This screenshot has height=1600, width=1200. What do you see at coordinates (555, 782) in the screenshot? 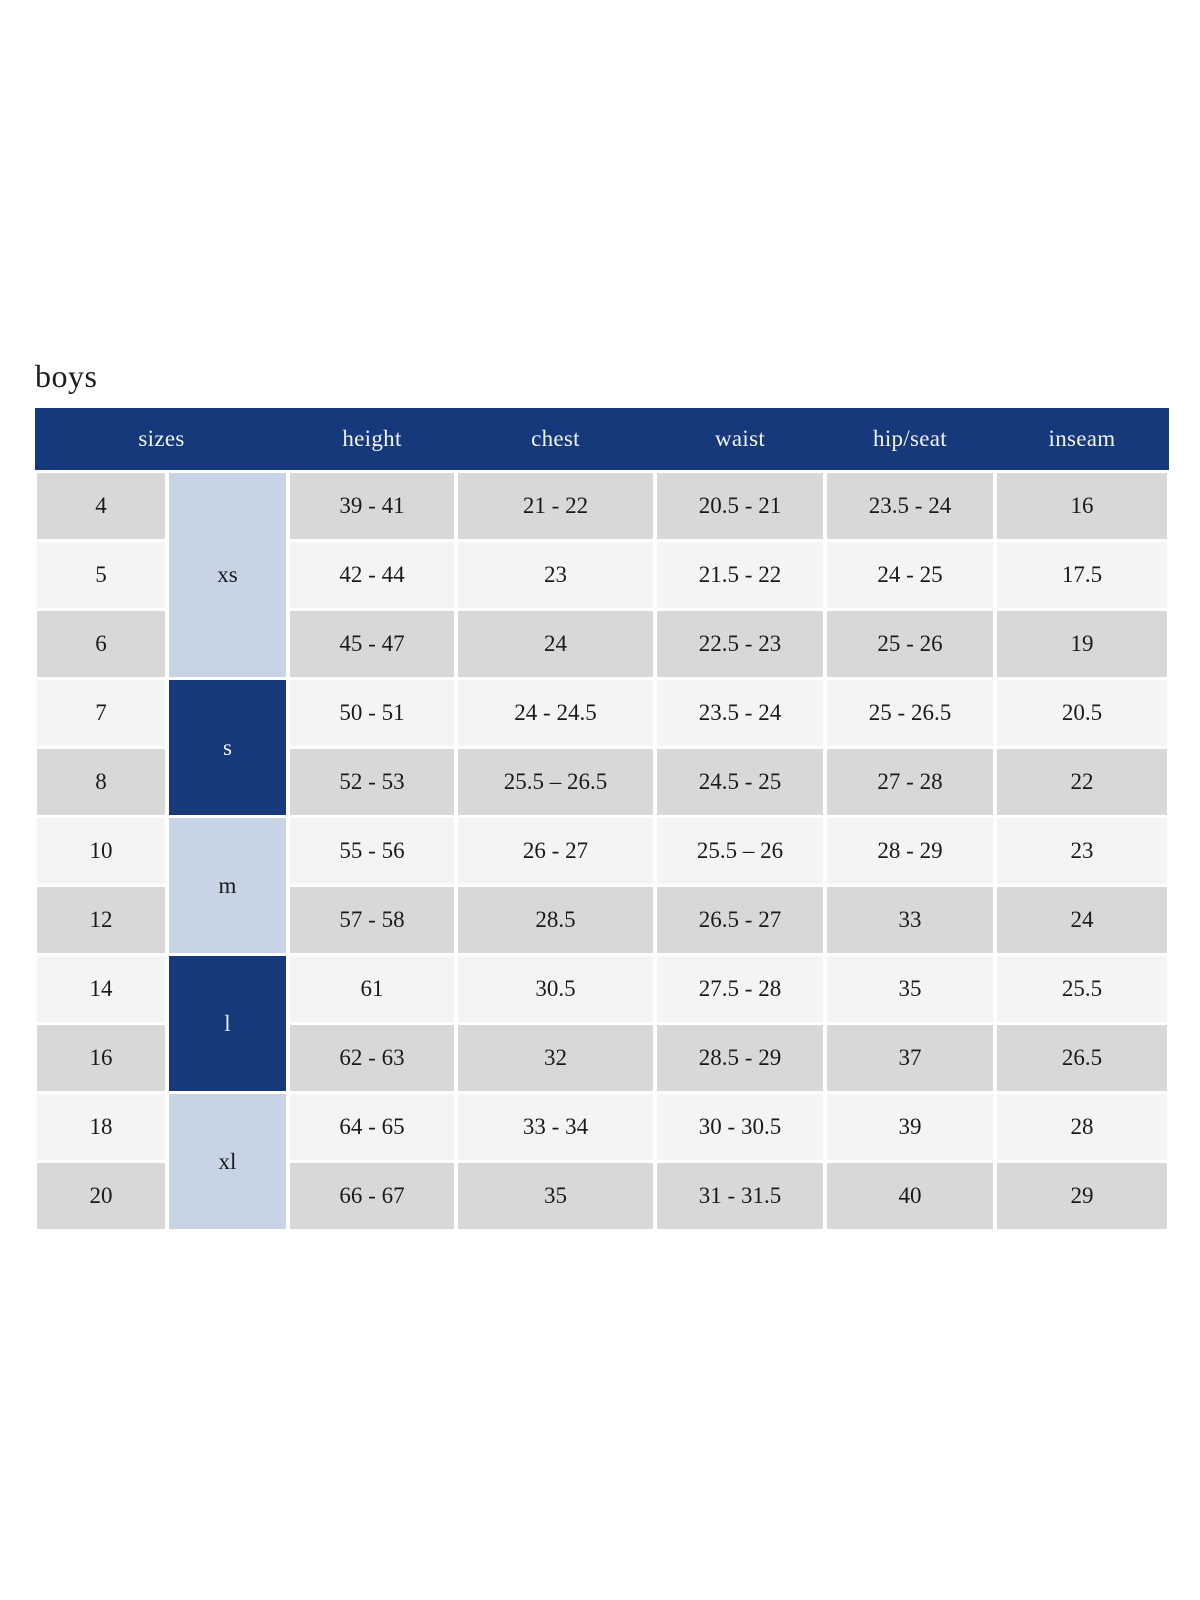
I see `chest-cell: 25.5 – 26.5` at bounding box center [555, 782].